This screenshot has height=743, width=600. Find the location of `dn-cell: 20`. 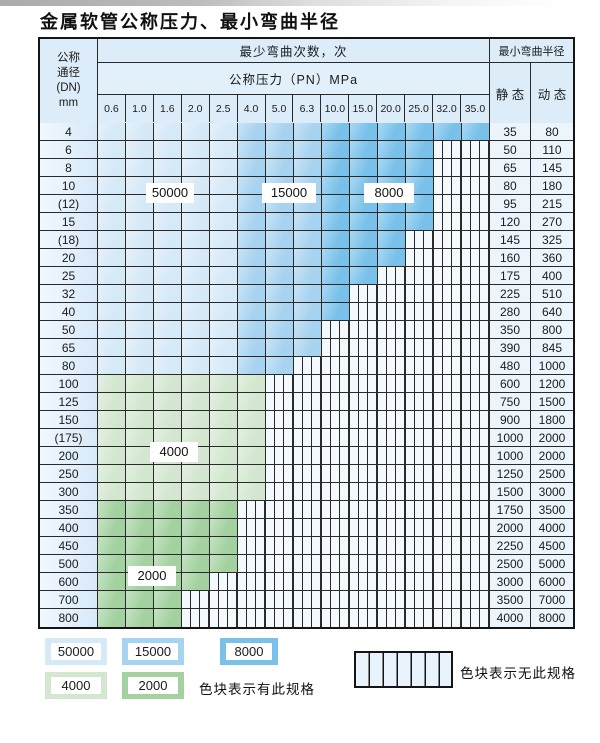

dn-cell: 20 is located at coordinates (69, 258).